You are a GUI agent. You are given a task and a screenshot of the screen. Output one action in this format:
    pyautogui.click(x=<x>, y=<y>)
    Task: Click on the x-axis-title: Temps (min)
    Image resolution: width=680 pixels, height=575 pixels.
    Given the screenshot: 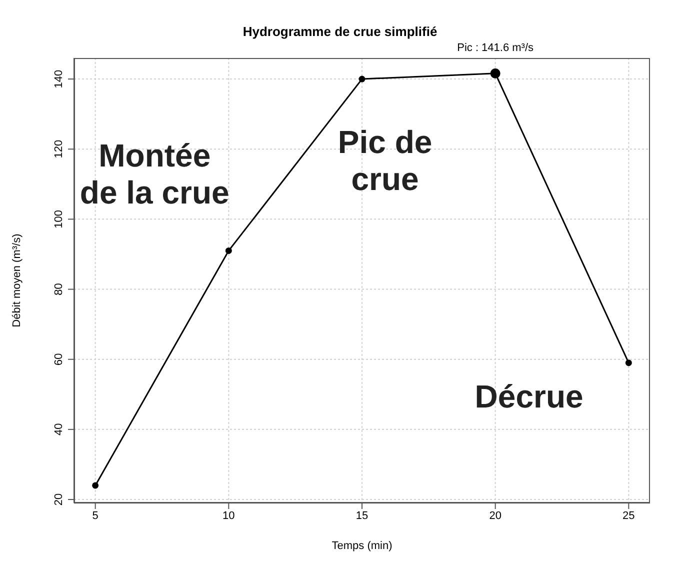 What is the action you would take?
    pyautogui.click(x=362, y=546)
    